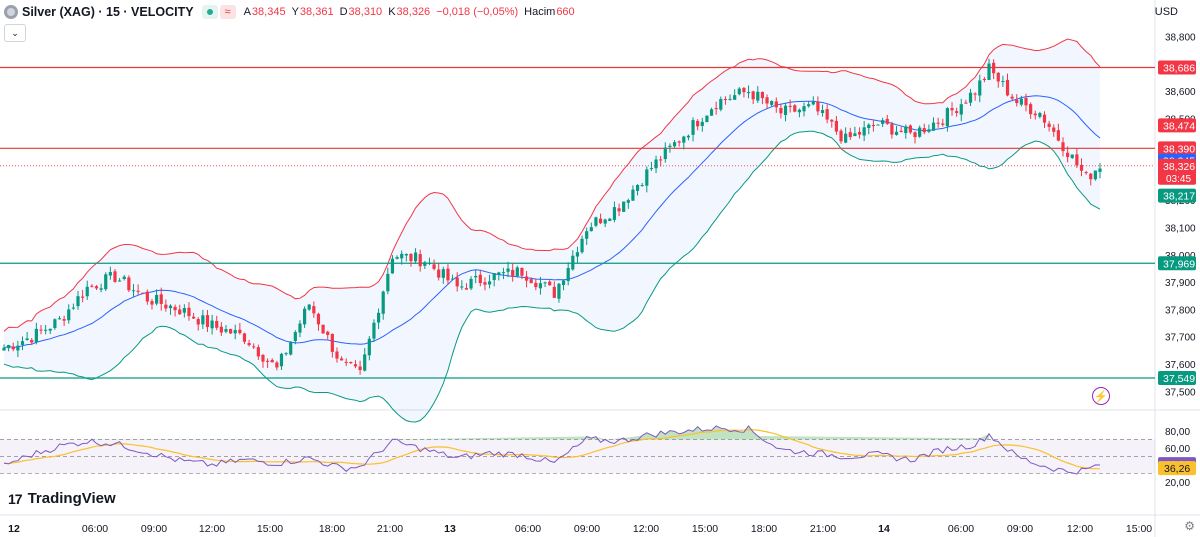 The image size is (1200, 537). I want to click on symbol-title: Silver (XAG) · 15 · VELOCITY, so click(108, 12).